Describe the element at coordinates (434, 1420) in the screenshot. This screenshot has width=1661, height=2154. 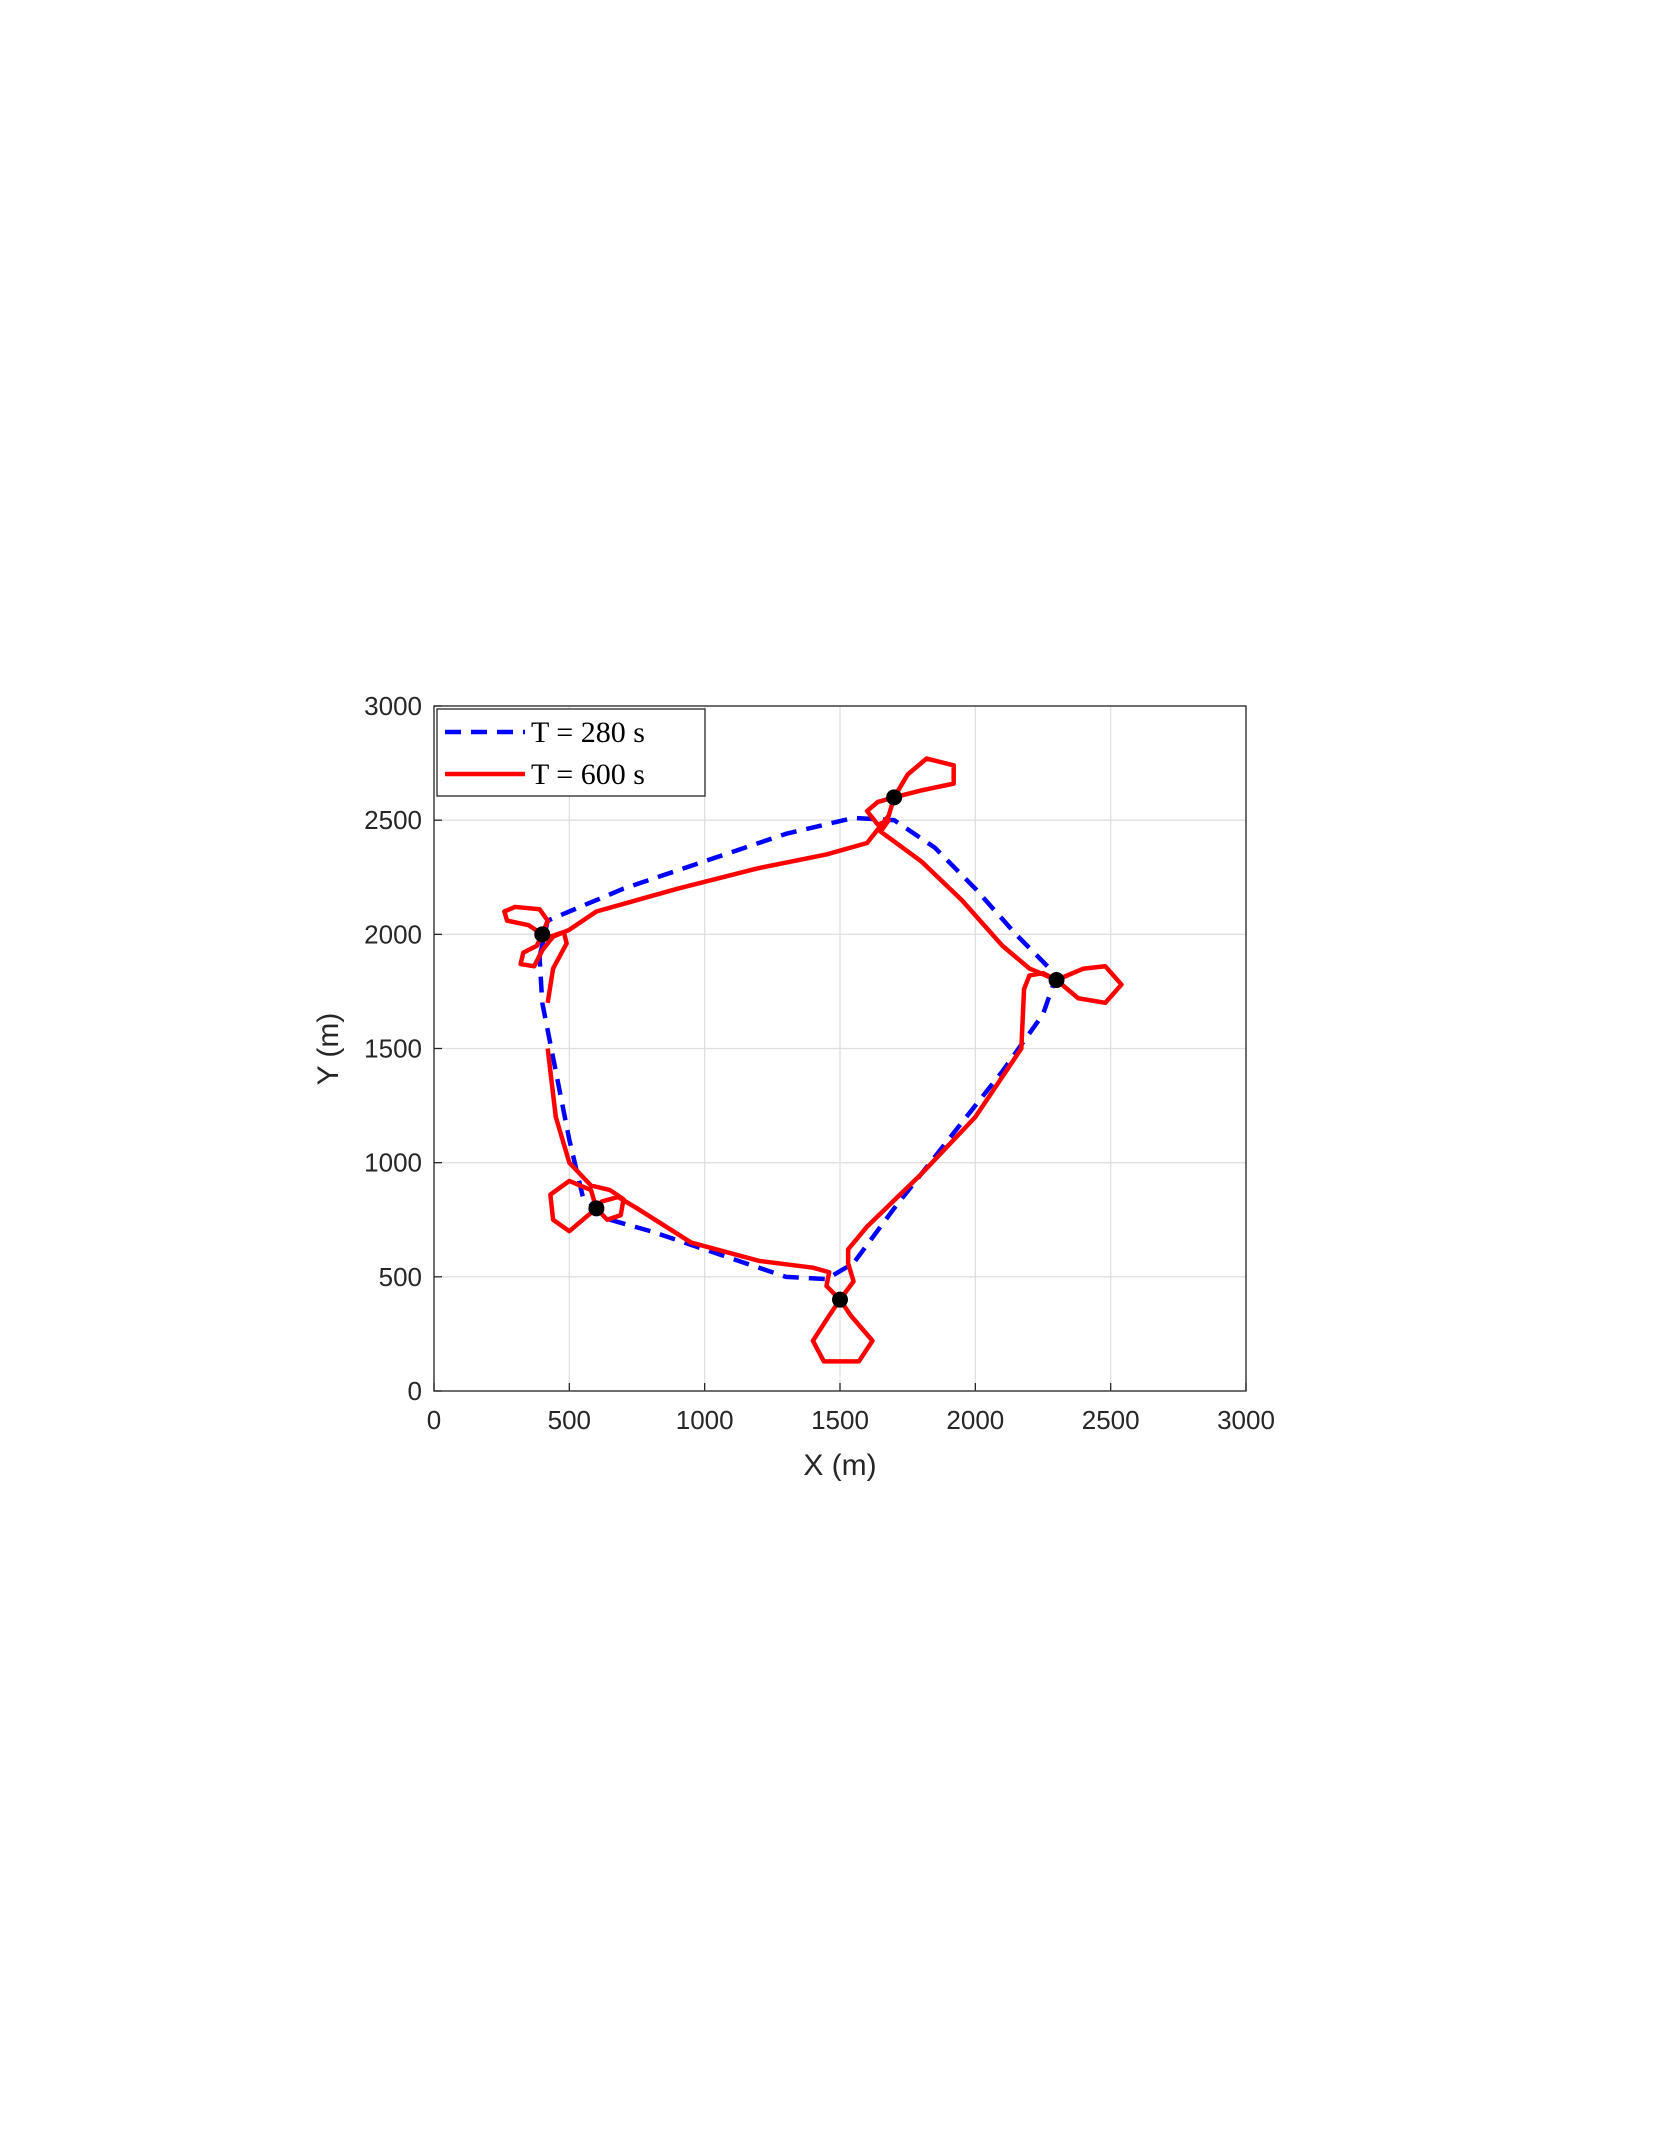
I see `x-tick-label: 0` at that location.